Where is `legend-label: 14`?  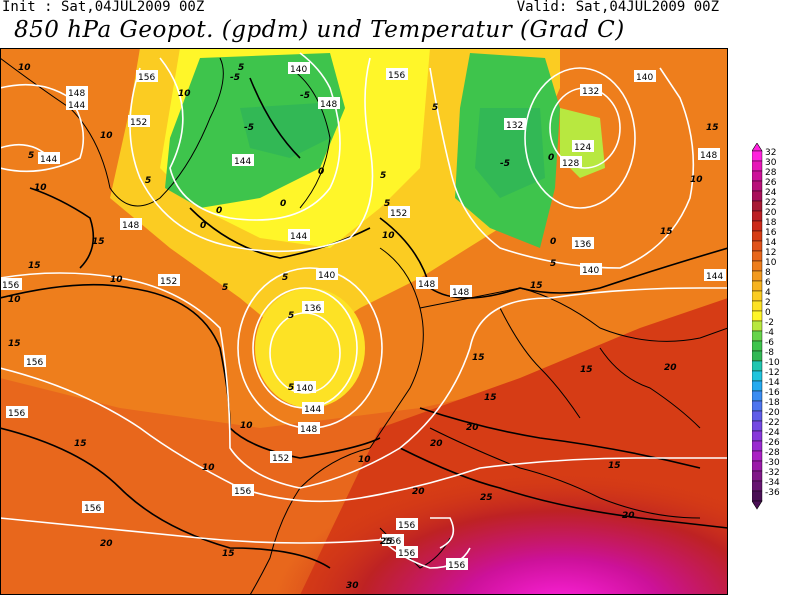
legend-label: 14 is located at coordinates (771, 243).